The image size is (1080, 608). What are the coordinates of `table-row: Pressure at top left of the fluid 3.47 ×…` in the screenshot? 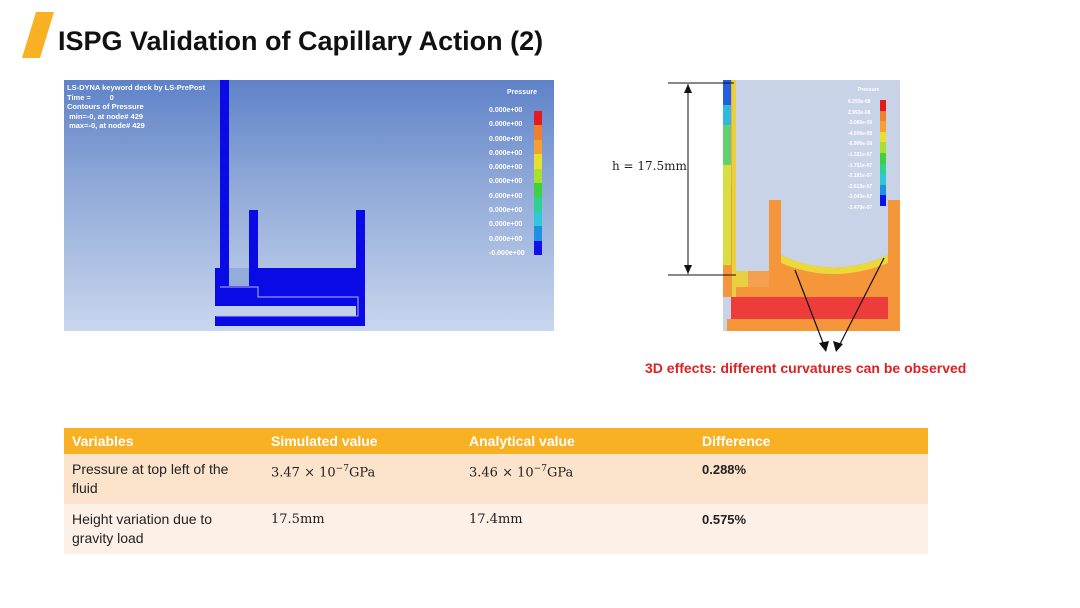 It's located at (496, 479).